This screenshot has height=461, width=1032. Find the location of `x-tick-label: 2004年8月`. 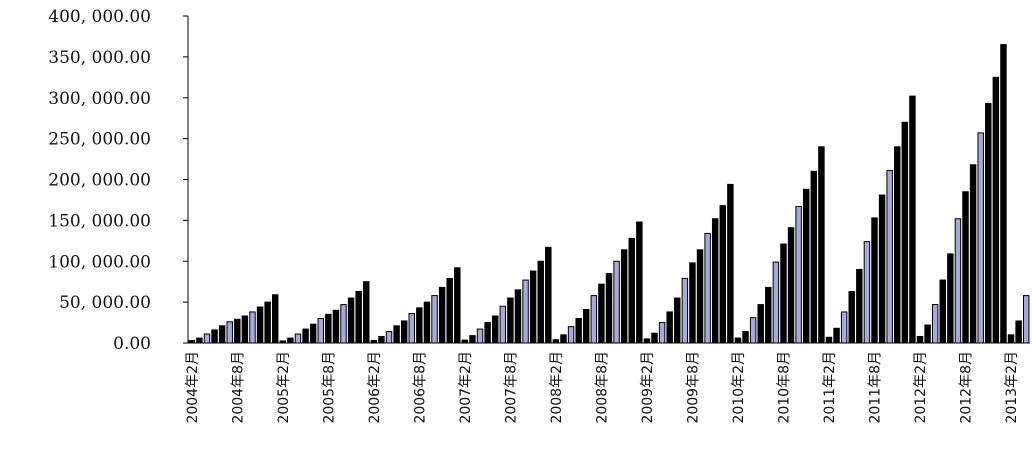

x-tick-label: 2004年8月 is located at coordinates (238, 387).